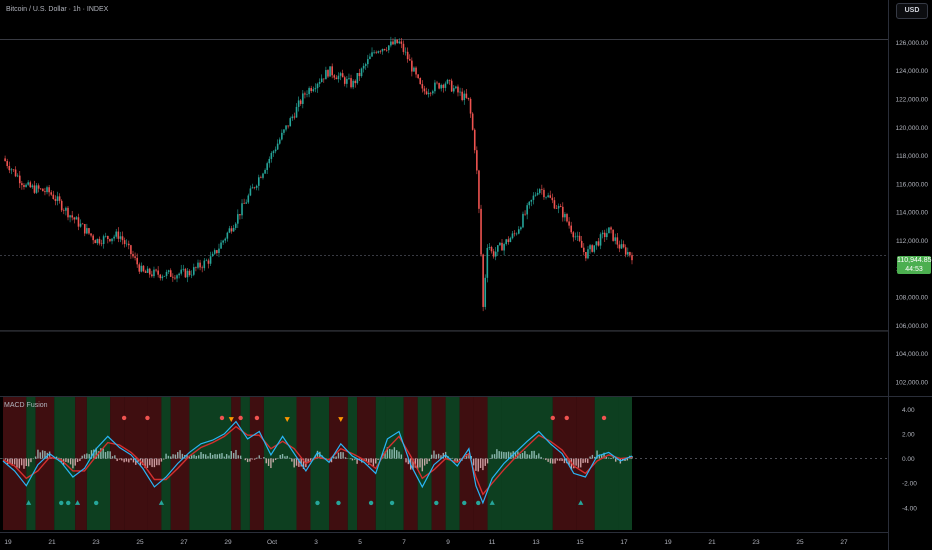 This screenshot has width=932, height=550. I want to click on time-tick-label: 3, so click(316, 542).